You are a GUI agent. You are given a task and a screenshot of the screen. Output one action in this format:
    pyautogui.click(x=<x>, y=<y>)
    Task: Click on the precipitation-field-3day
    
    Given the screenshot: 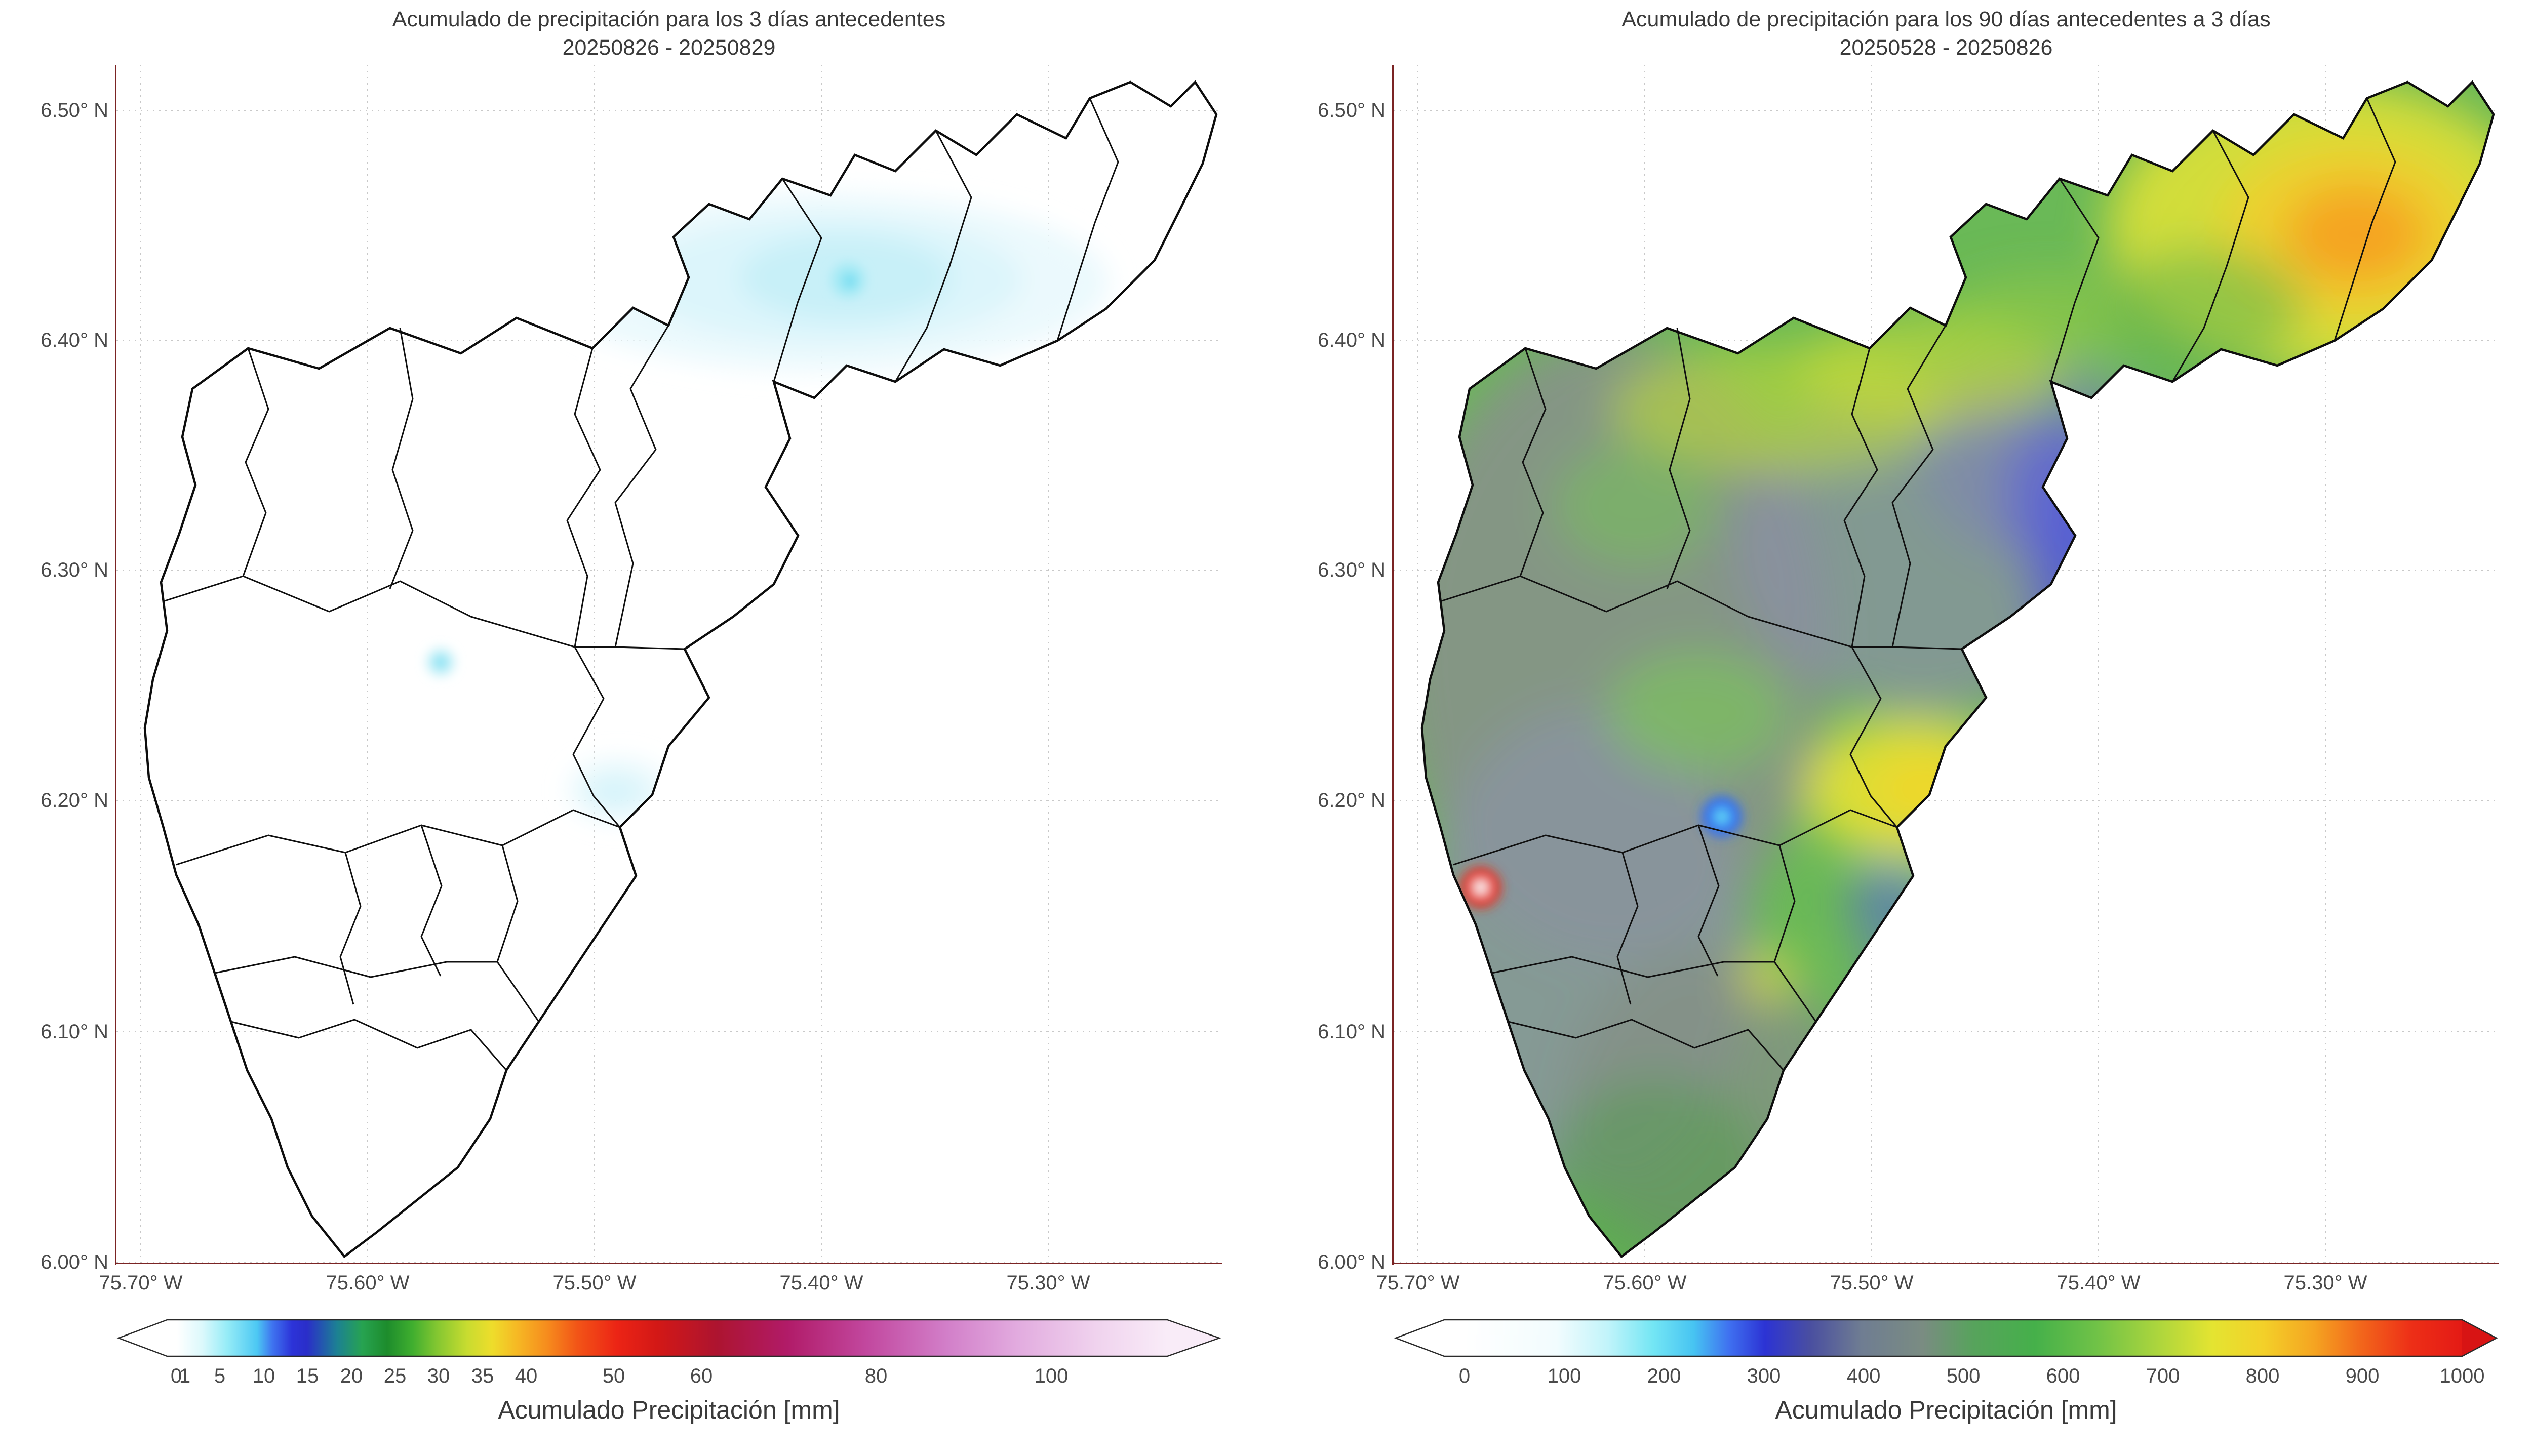 What is the action you would take?
    pyautogui.click(x=767, y=506)
    